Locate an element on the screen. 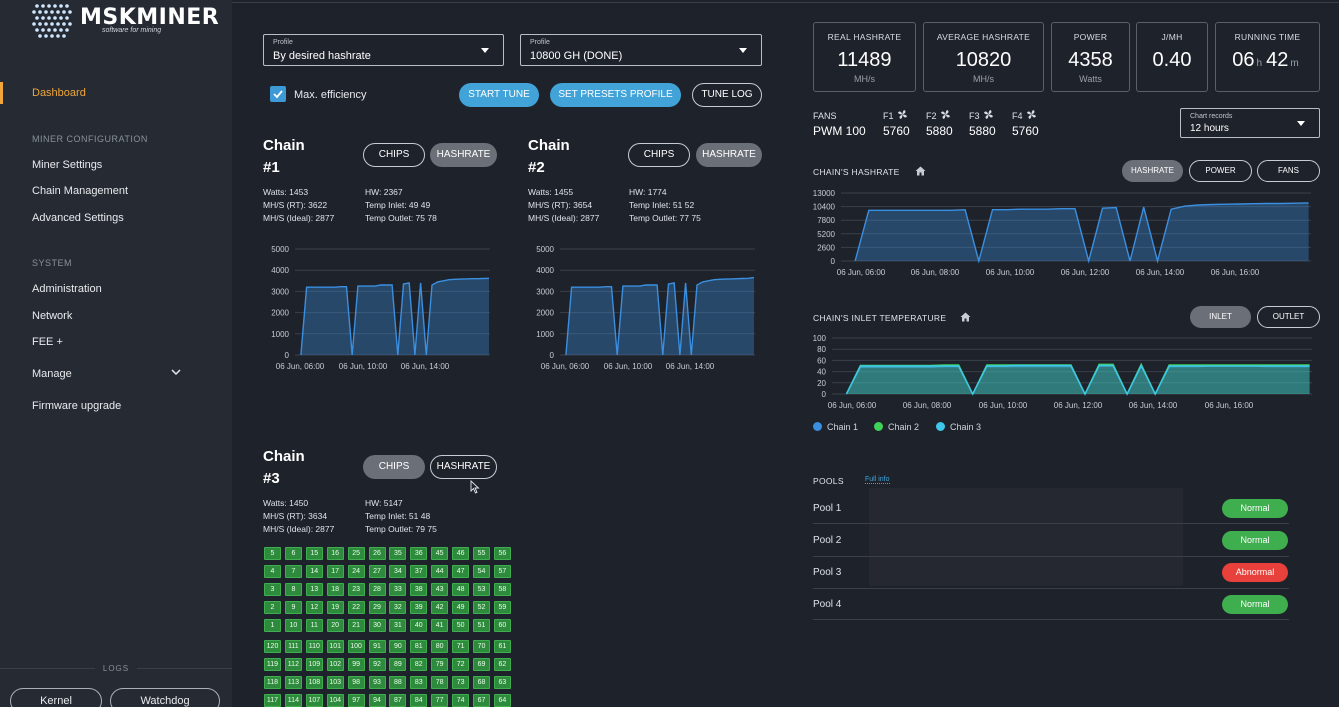 The image size is (1339, 707). chevron-down-icon is located at coordinates (176, 372).